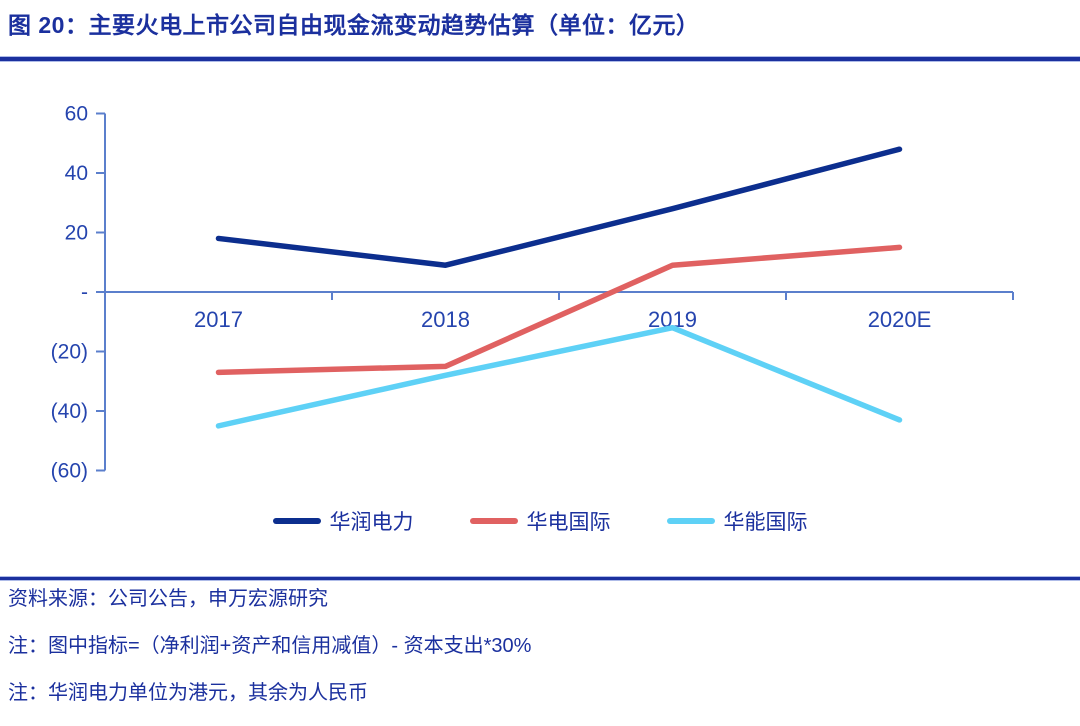 The width and height of the screenshot is (1080, 726). Describe the element at coordinates (371, 522) in the screenshot. I see `legend-label: 华润电力` at that location.